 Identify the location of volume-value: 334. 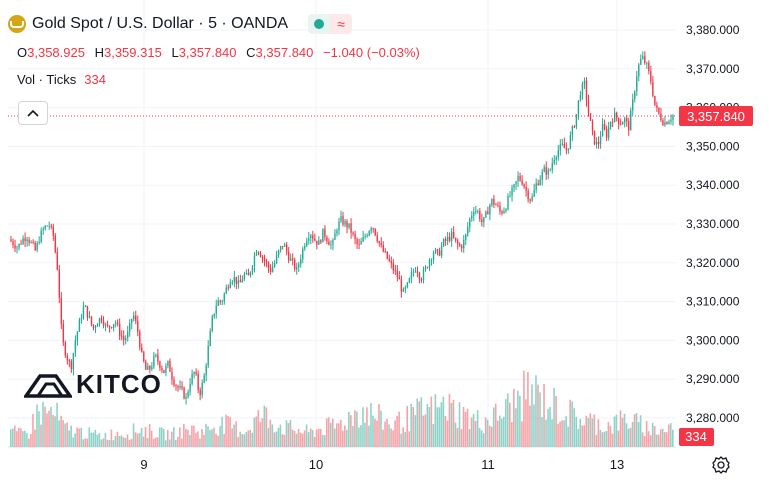
(95, 79).